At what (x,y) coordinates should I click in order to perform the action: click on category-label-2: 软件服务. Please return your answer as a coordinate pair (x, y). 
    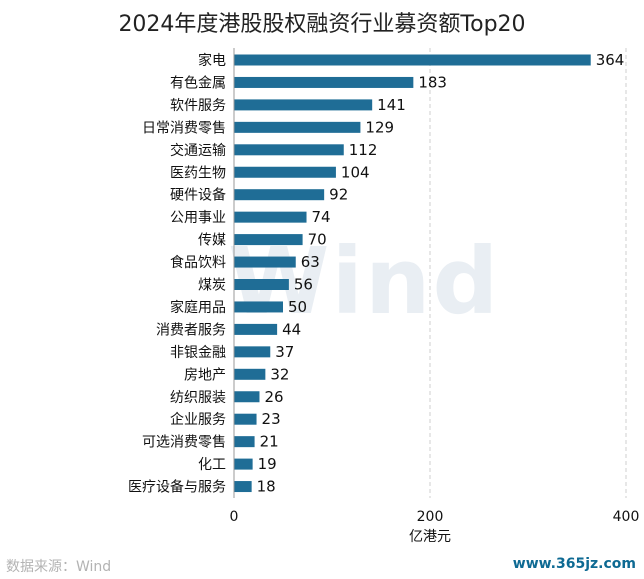
    Looking at the image, I should click on (198, 106).